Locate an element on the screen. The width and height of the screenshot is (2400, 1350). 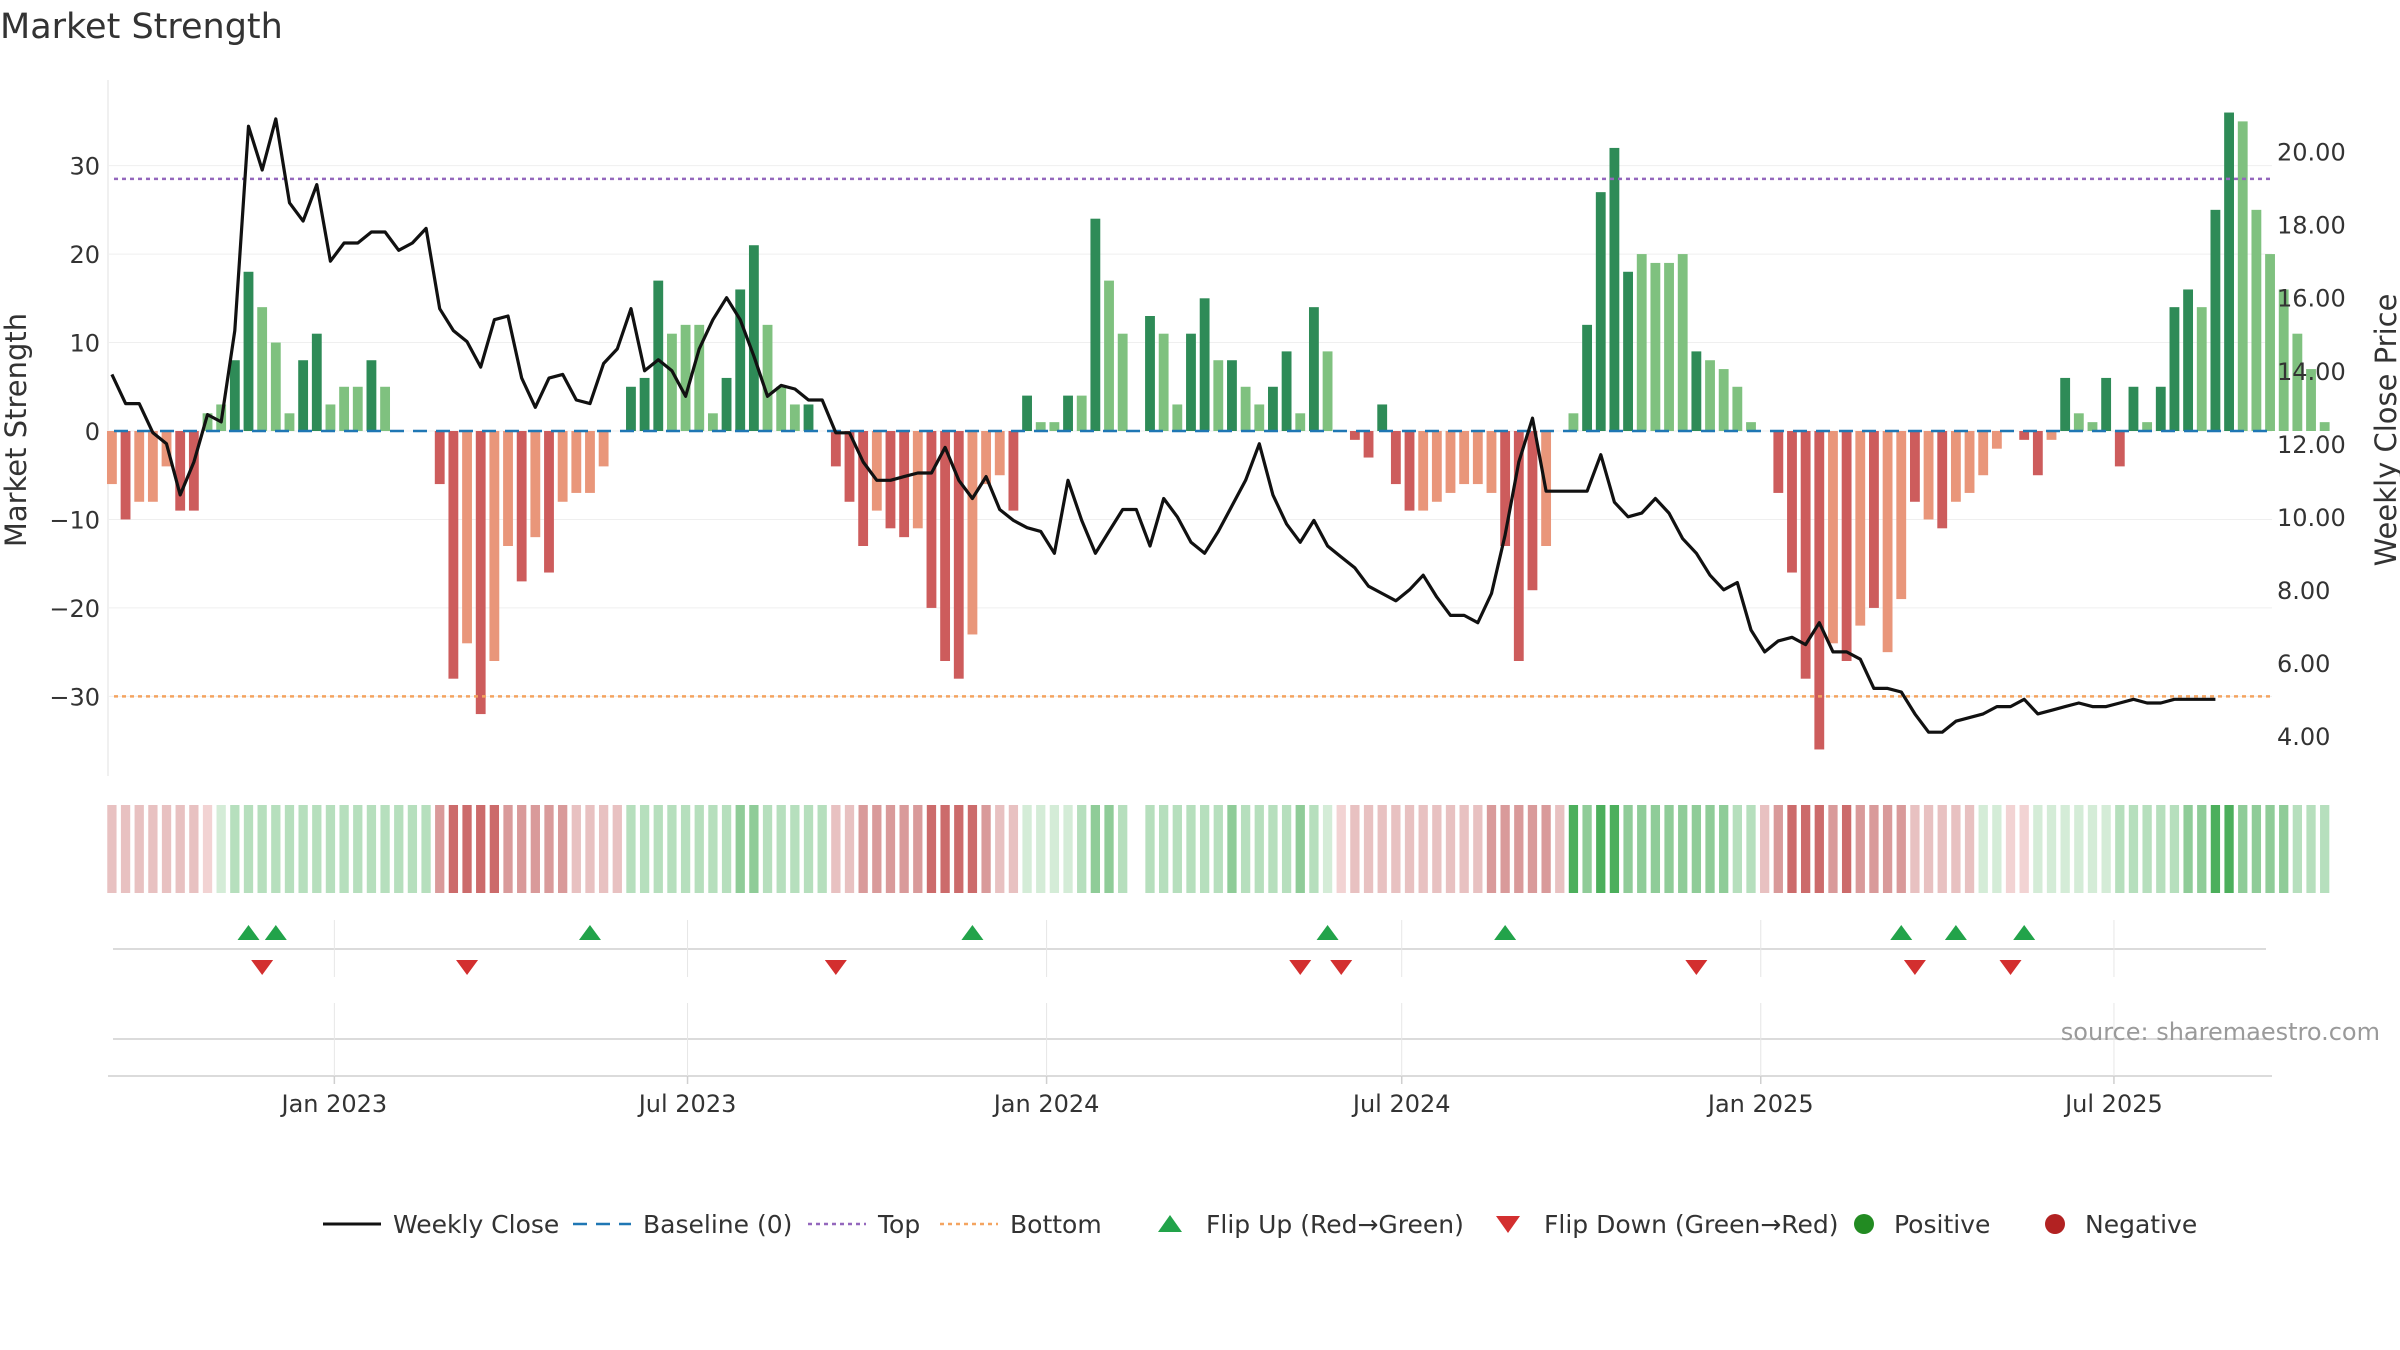
y2-tick-label: 12.00 is located at coordinates (2311, 445).